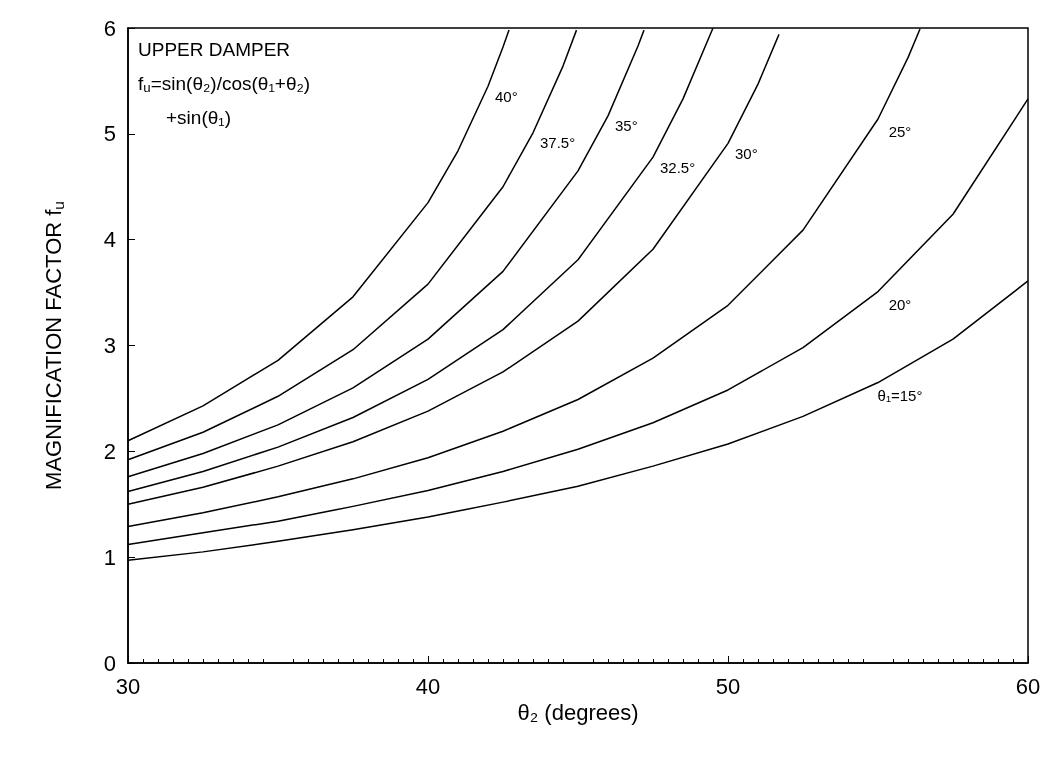 This screenshot has width=1063, height=762. I want to click on series-label: 40°, so click(506, 96).